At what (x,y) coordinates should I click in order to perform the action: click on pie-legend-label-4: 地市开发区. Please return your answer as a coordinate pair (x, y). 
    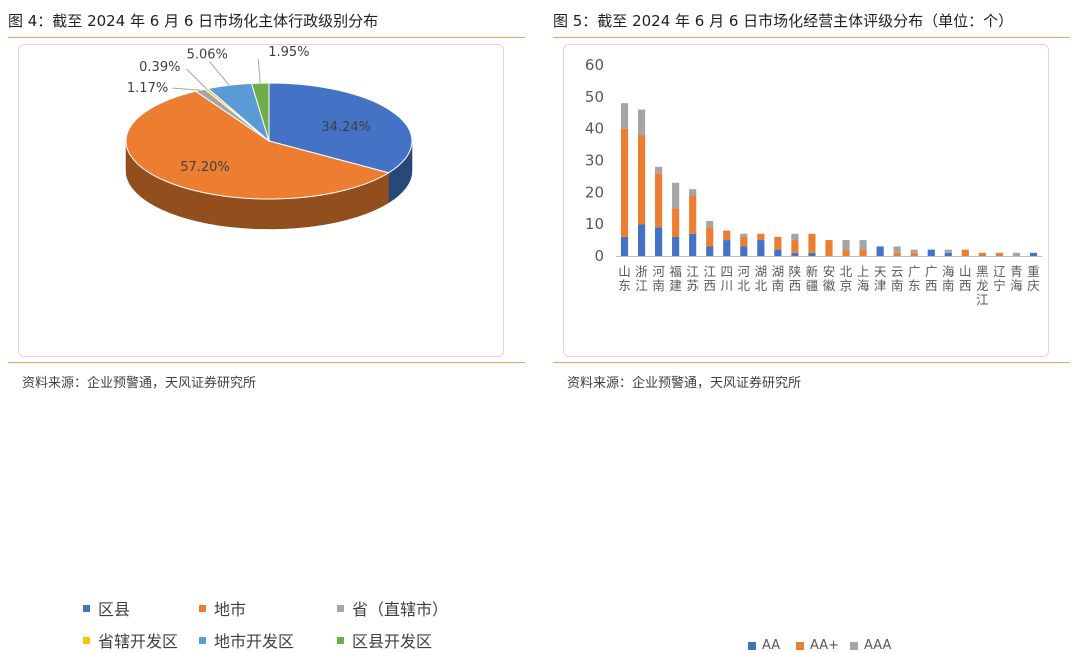
    Looking at the image, I should click on (254, 641).